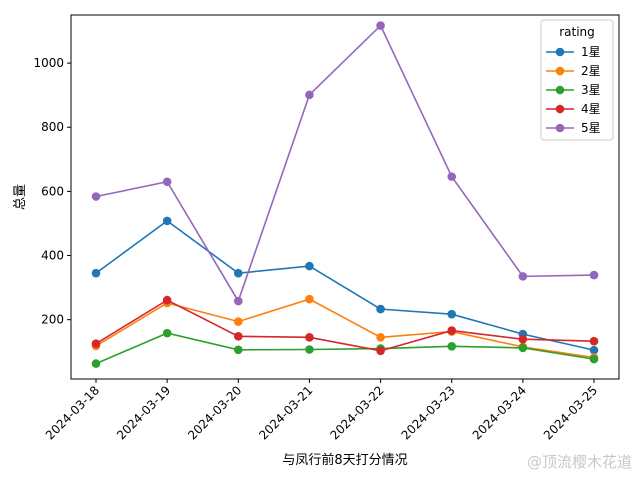 The width and height of the screenshot is (640, 480). Describe the element at coordinates (143, 412) in the screenshot. I see `x-tick-label: 2024-03-19` at that location.